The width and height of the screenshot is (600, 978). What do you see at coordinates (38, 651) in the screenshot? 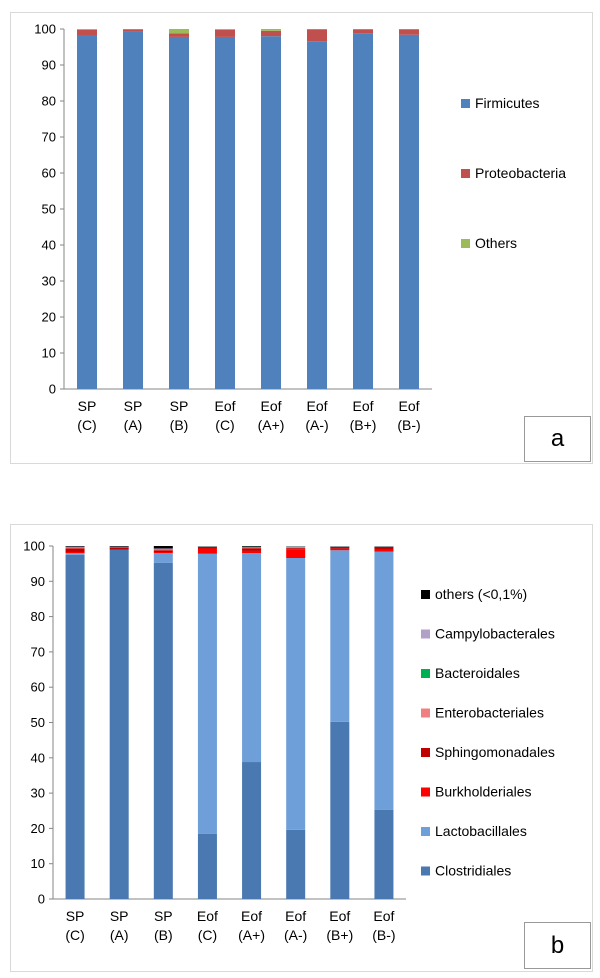
I see `y-tick-label: 70` at bounding box center [38, 651].